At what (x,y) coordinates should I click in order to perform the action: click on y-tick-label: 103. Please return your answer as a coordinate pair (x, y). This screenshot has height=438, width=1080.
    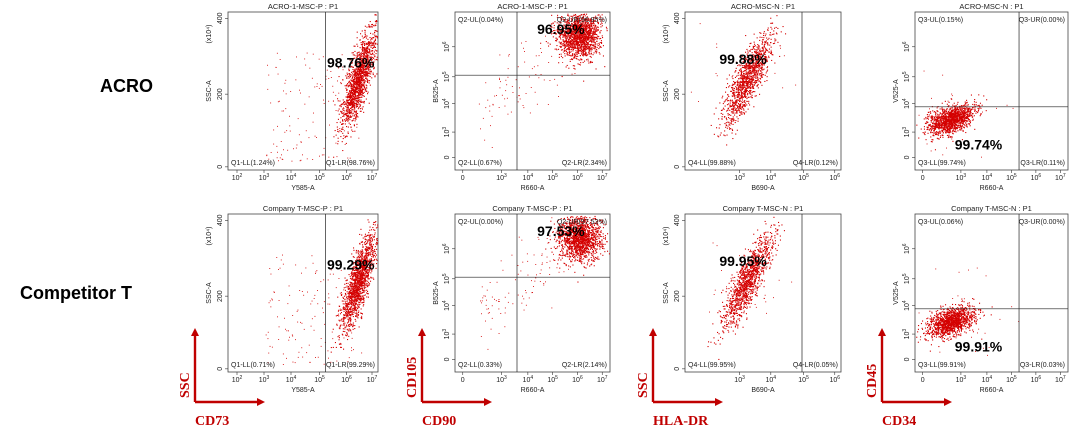
    Looking at the image, I should click on (446, 132).